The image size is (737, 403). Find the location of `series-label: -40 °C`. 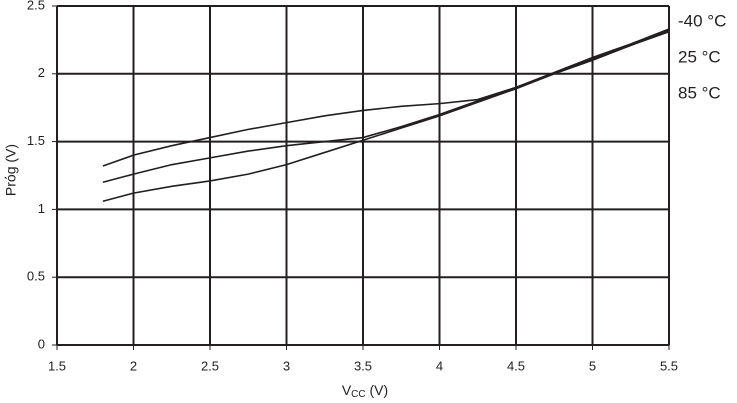

series-label: -40 °C is located at coordinates (702, 20).